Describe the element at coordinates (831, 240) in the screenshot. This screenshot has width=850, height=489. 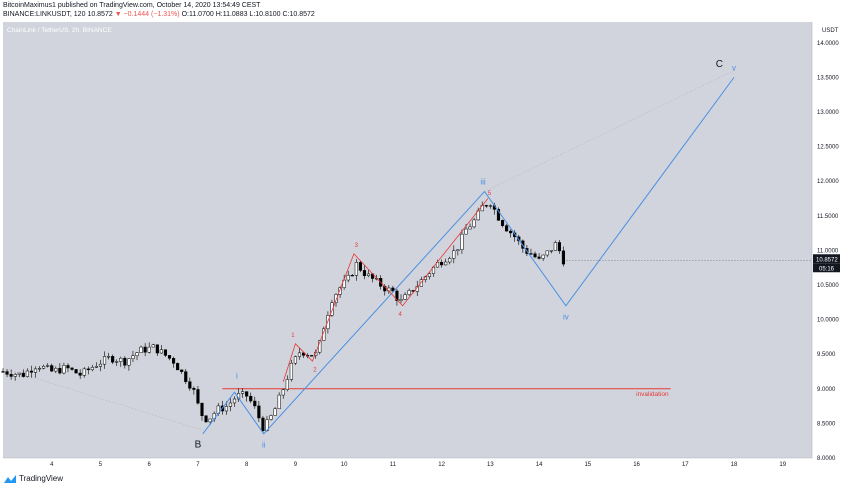
I see `price-axis` at that location.